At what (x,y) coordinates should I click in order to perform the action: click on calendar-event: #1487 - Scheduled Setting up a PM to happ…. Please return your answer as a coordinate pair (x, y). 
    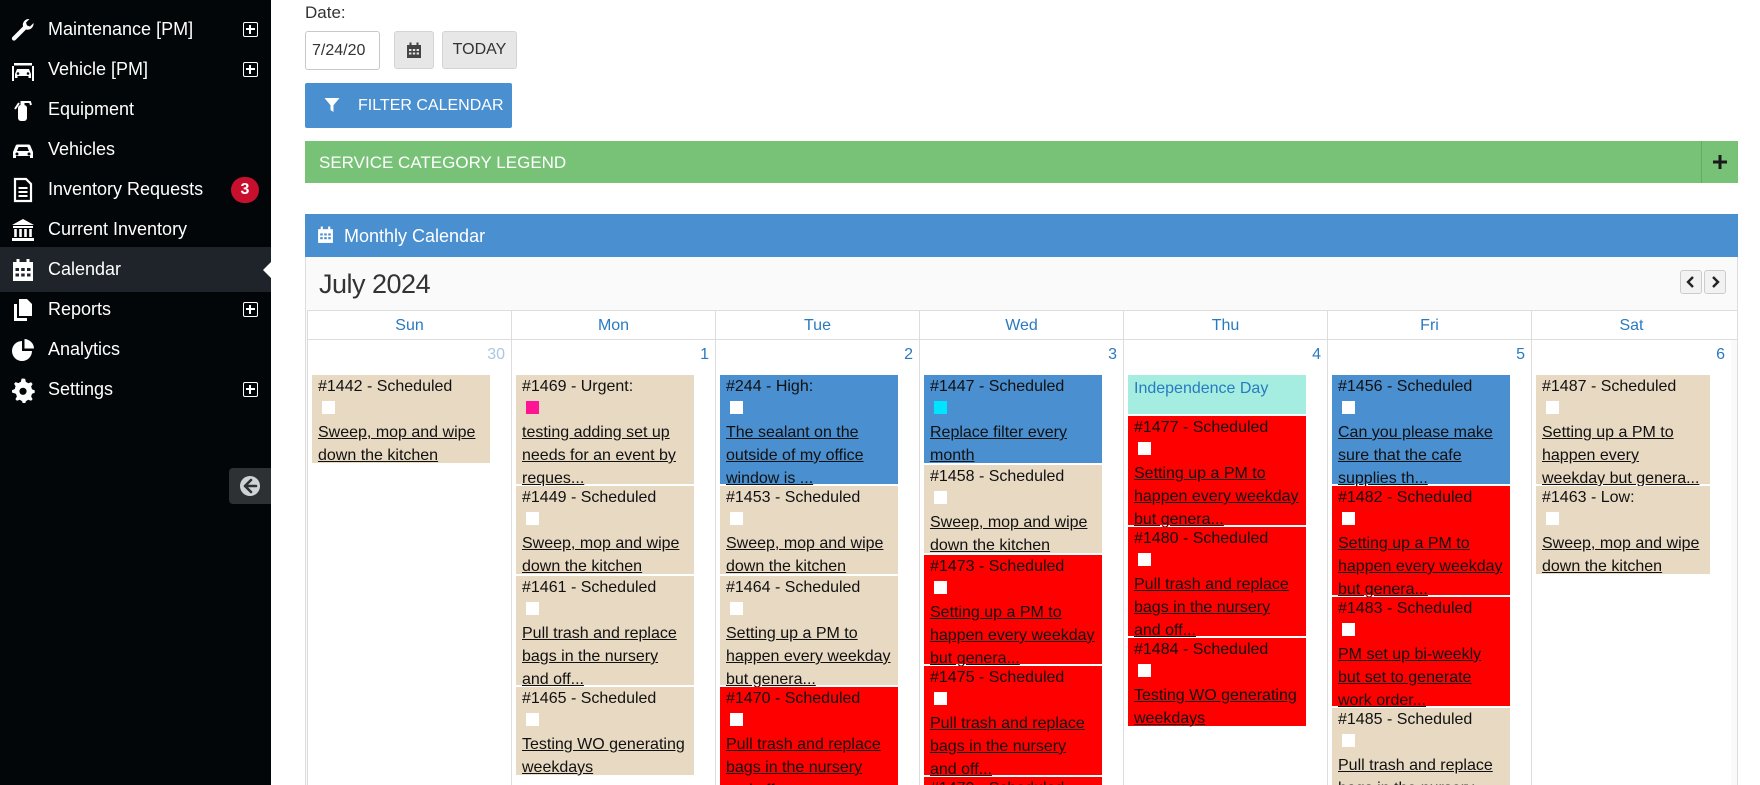
    Looking at the image, I should click on (1623, 431).